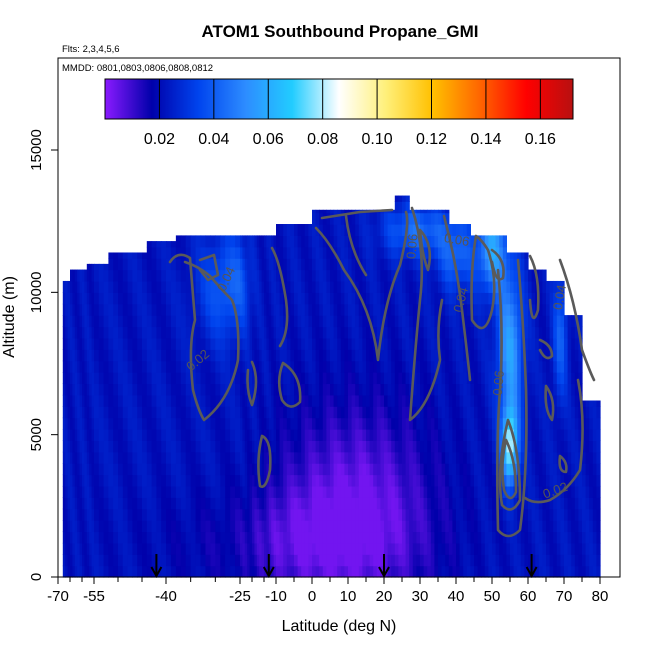  What do you see at coordinates (276, 596) in the screenshot?
I see `x-tick-label: -10` at bounding box center [276, 596].